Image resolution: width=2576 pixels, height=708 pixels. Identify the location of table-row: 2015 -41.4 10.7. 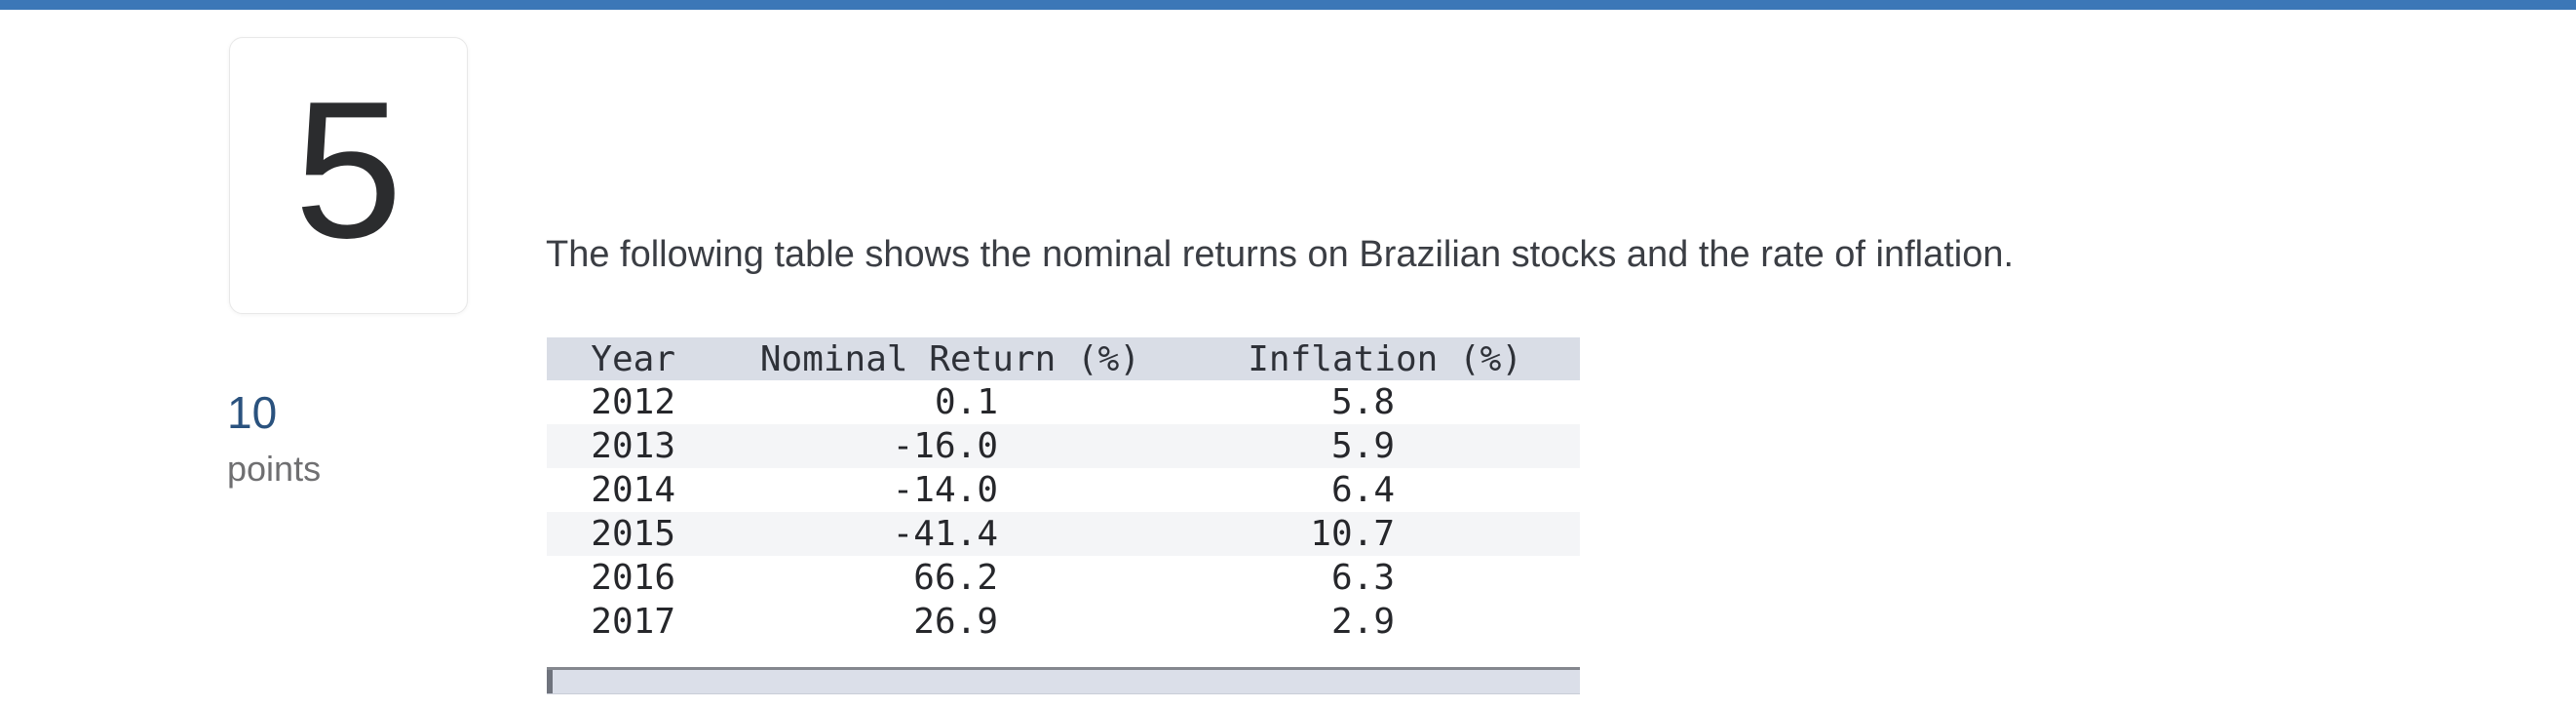
(1063, 534).